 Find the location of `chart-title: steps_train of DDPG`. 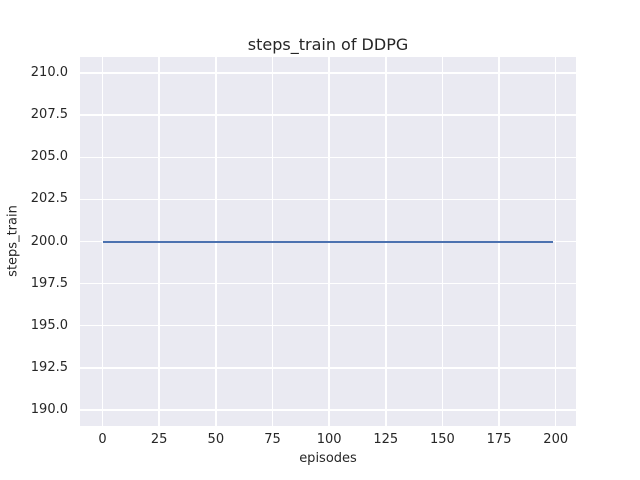

chart-title: steps_train of DDPG is located at coordinates (328, 44).